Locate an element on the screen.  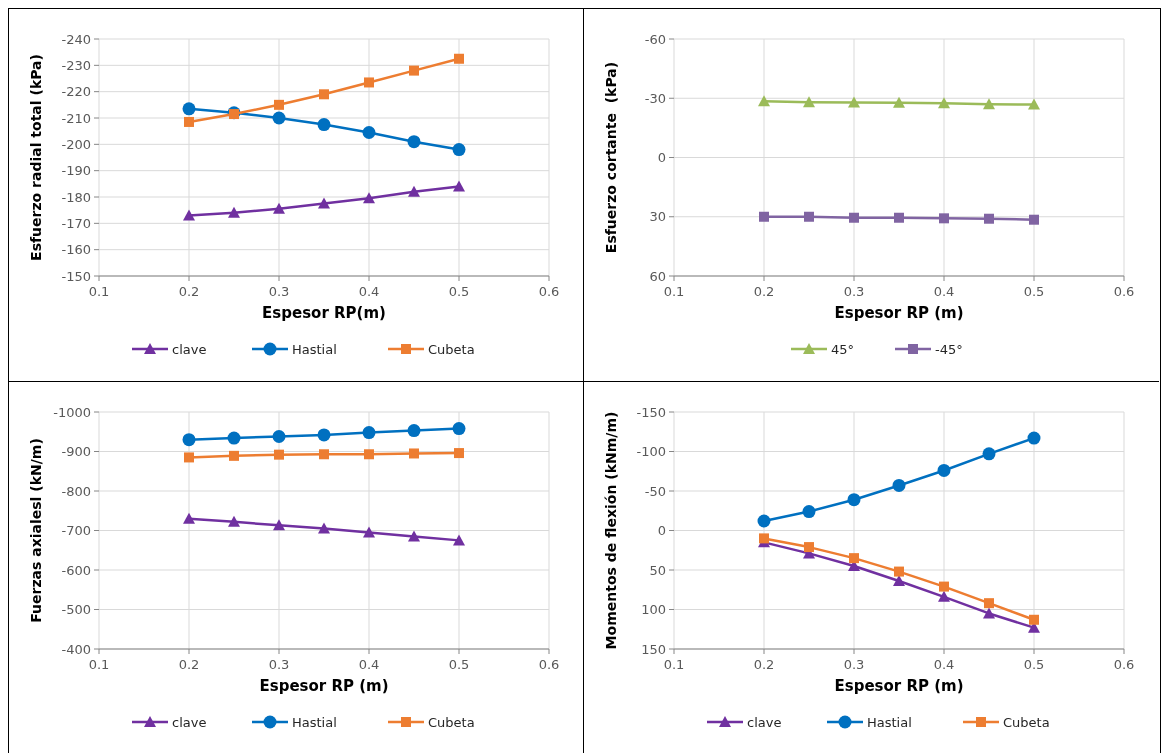
y-tick-label: -200 is located at coordinates (76, 144).